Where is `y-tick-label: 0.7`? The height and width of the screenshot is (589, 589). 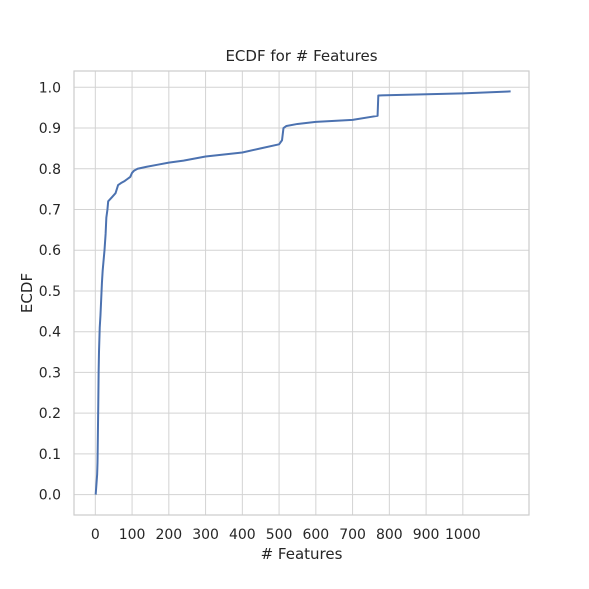 y-tick-label: 0.7 is located at coordinates (50, 210).